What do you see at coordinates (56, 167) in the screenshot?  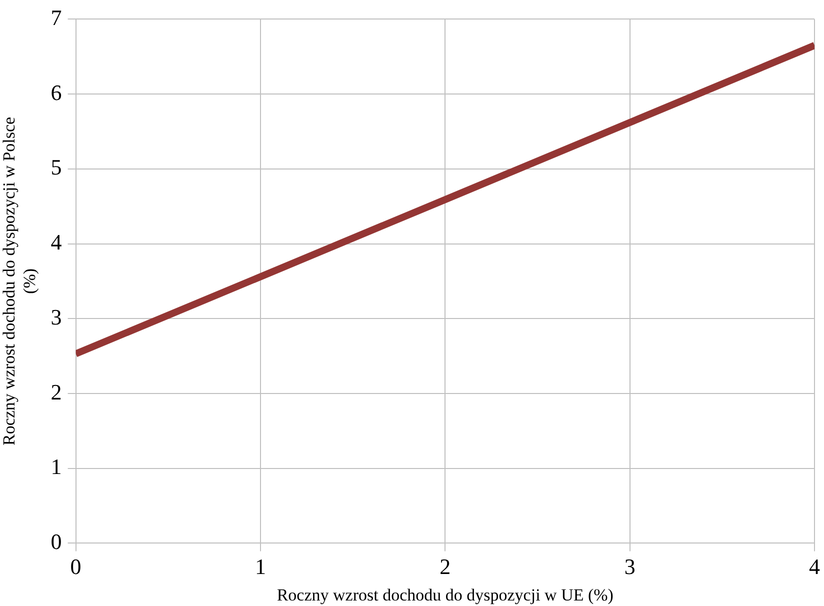 I see `y-tick-label: 5` at bounding box center [56, 167].